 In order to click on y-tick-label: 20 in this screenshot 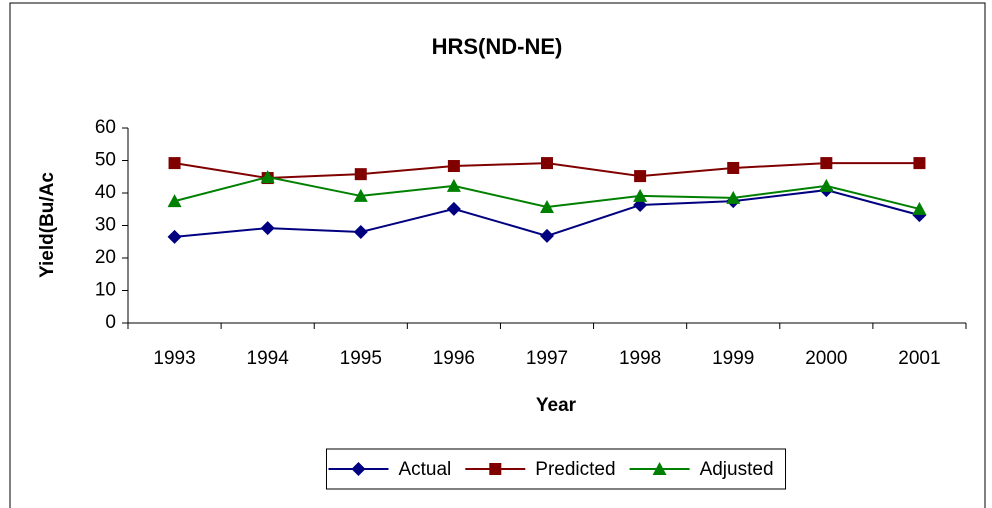, I will do `click(105, 257)`.